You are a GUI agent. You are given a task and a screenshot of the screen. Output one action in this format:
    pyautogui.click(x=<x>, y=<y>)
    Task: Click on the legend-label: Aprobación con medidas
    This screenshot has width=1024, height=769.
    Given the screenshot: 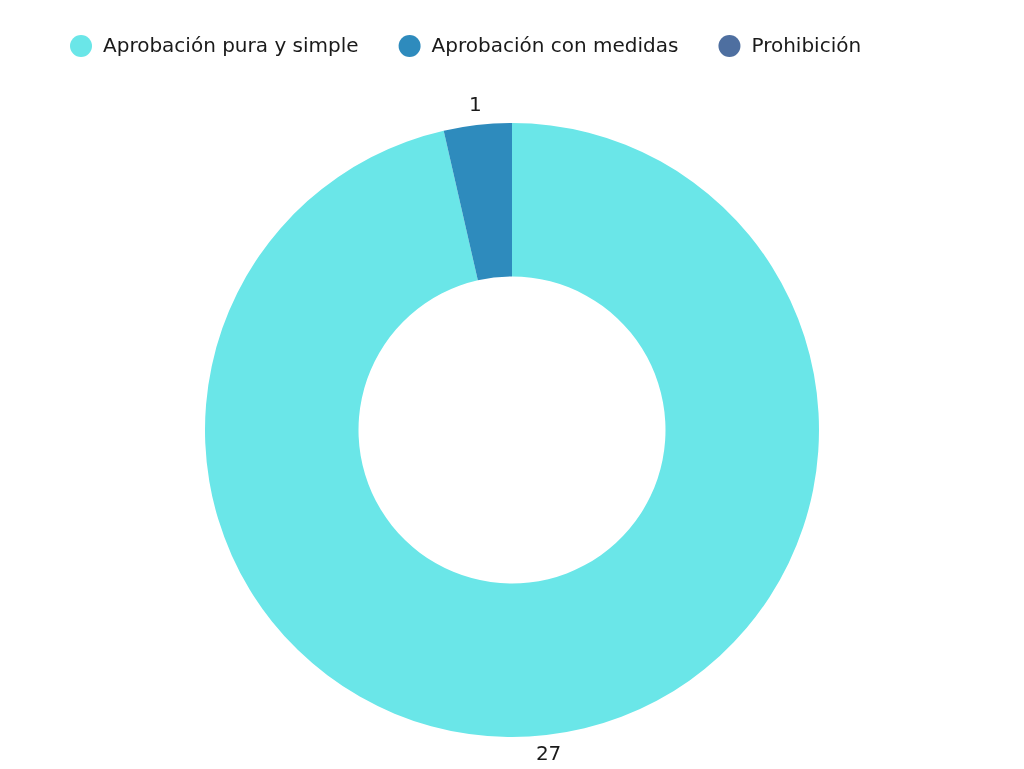 What is the action you would take?
    pyautogui.click(x=555, y=44)
    